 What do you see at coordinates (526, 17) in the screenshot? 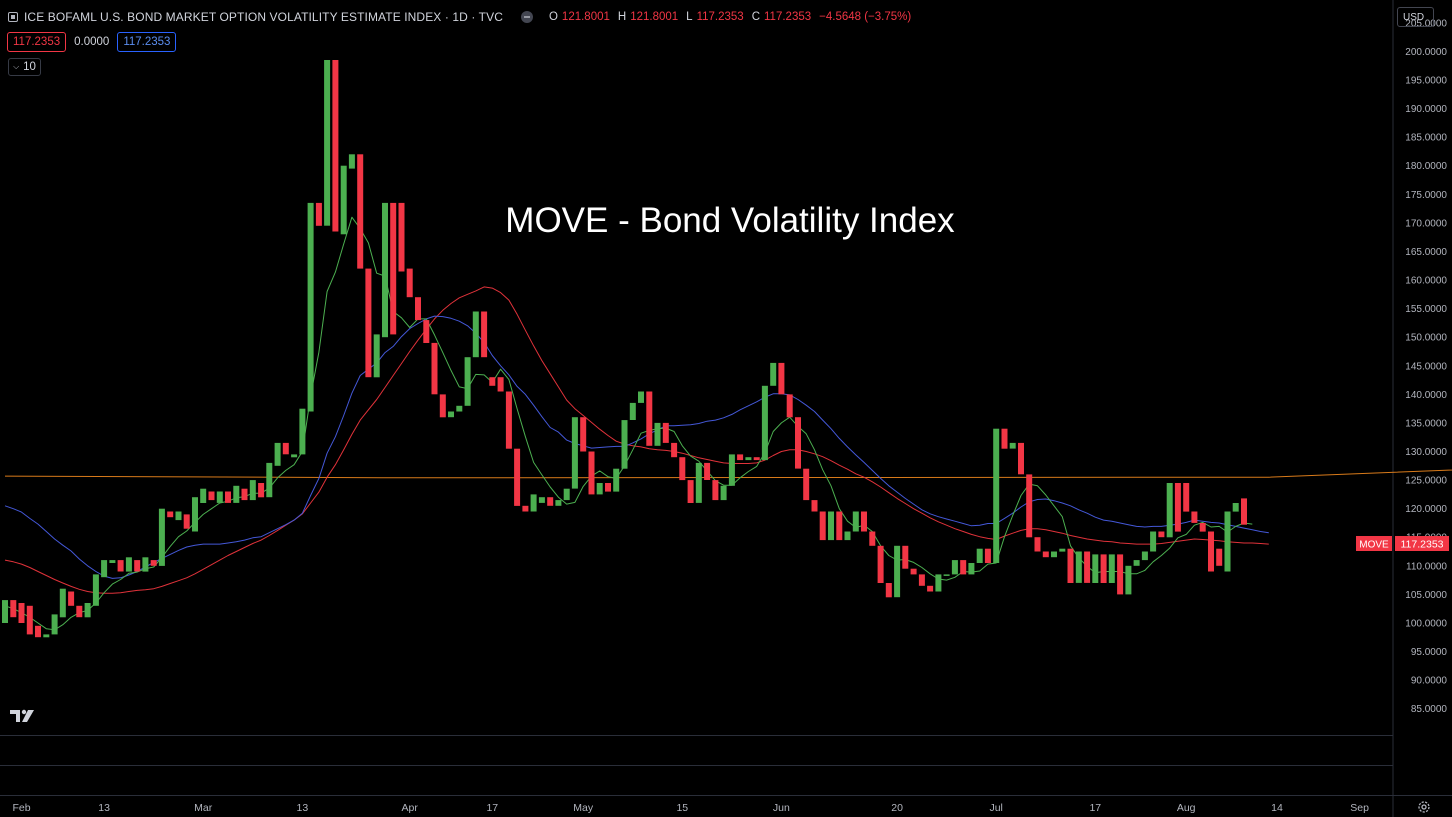
I see `market-status-icon` at bounding box center [526, 17].